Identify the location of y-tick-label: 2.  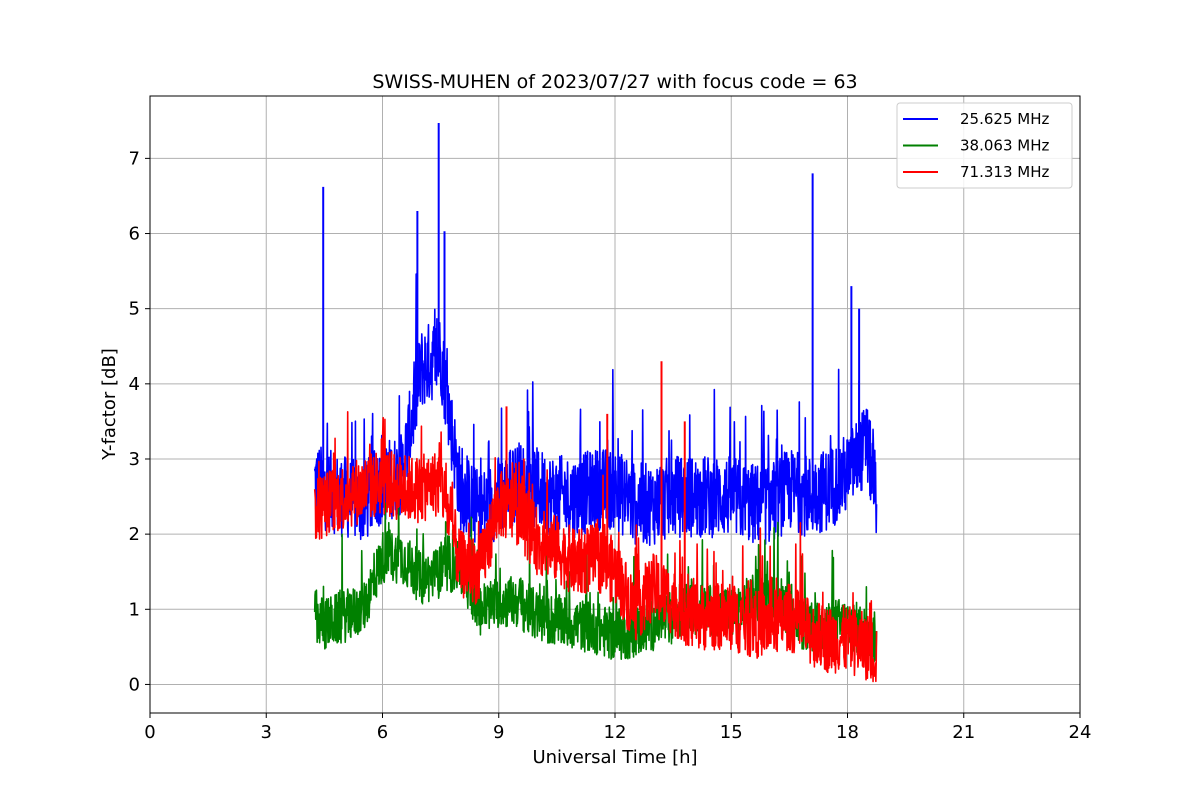
(134, 534).